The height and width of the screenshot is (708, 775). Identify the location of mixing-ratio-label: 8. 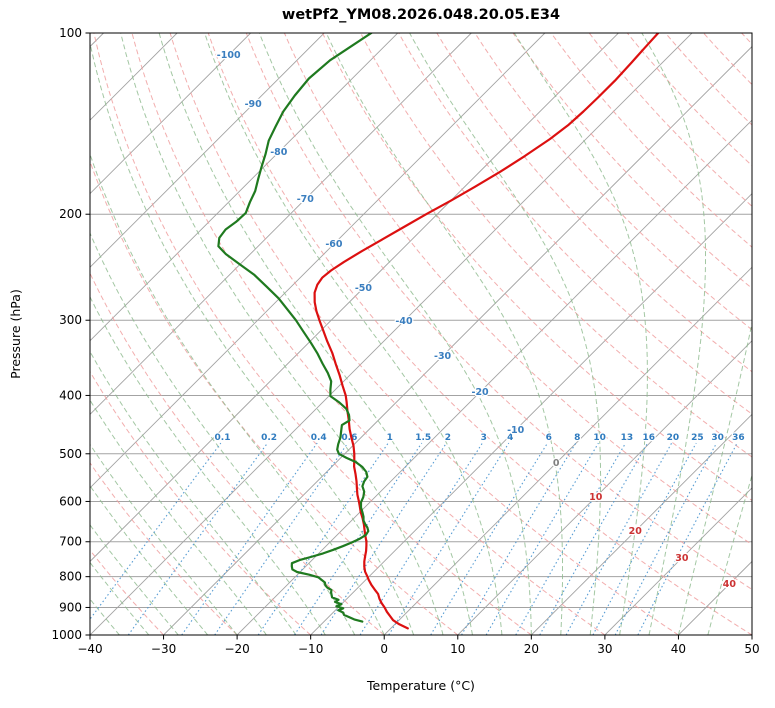
(577, 438).